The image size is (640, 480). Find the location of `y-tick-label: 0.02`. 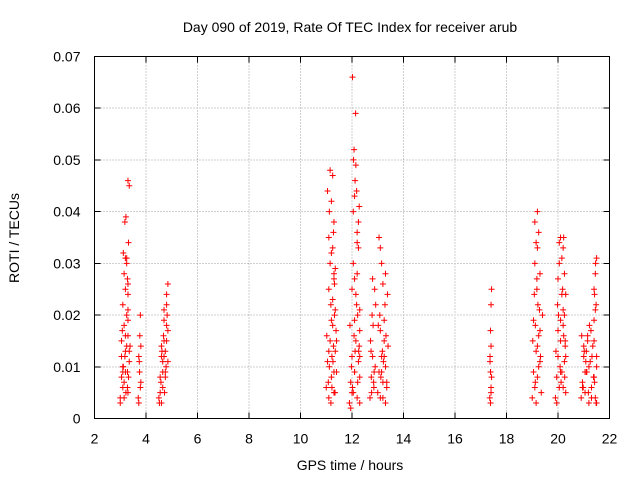

y-tick-label: 0.02 is located at coordinates (66, 315).